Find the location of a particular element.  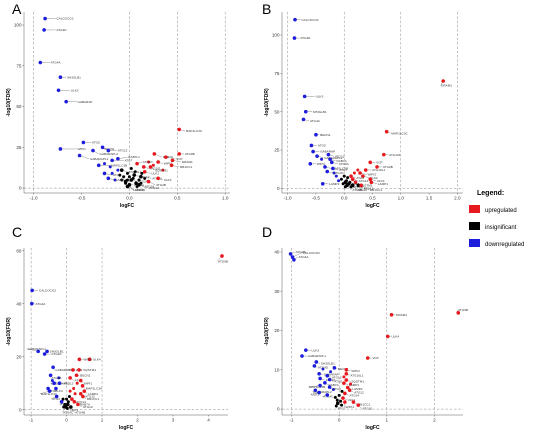

y-tick-label: 20 is located at coordinates (19, 356).